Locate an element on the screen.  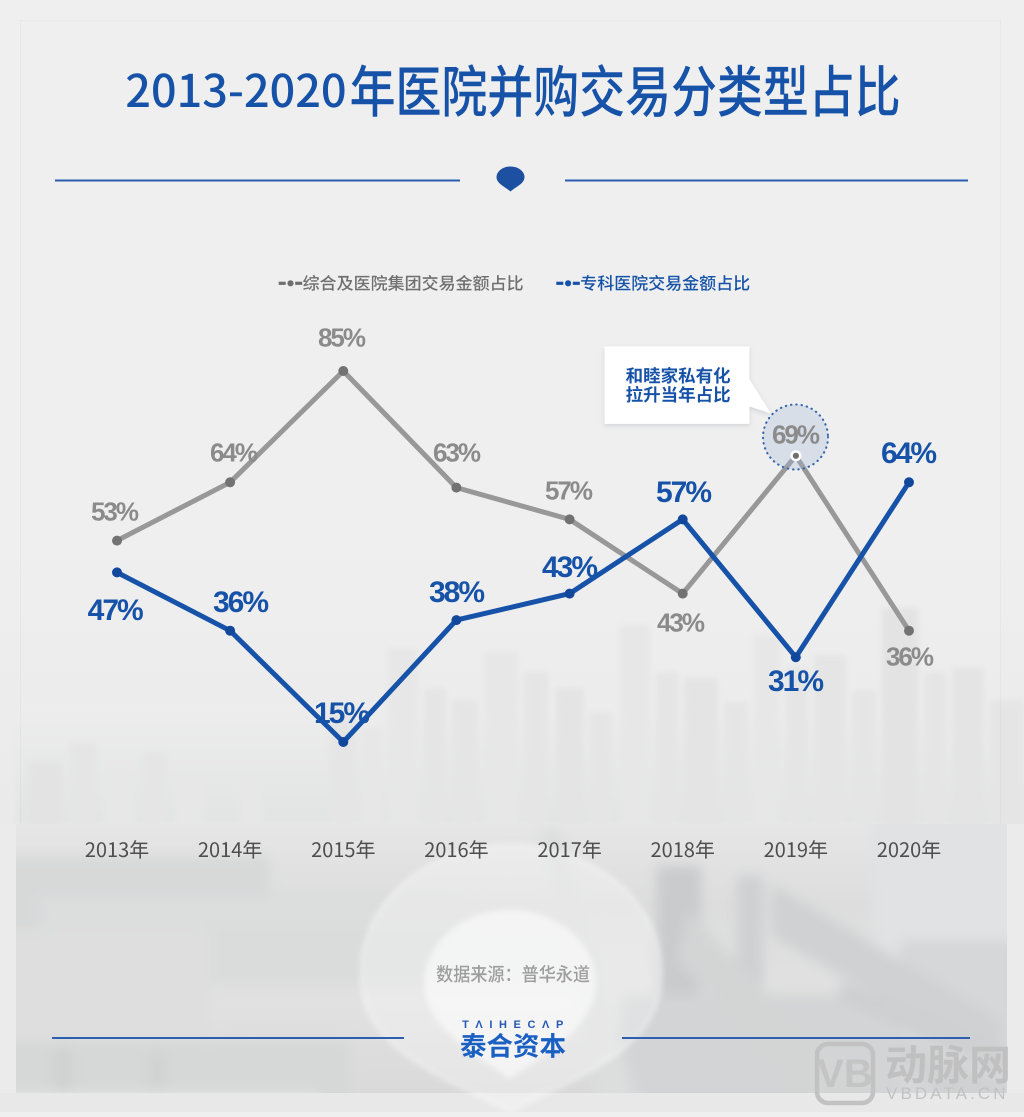
svg-text: 38% is located at coordinates (456, 592).